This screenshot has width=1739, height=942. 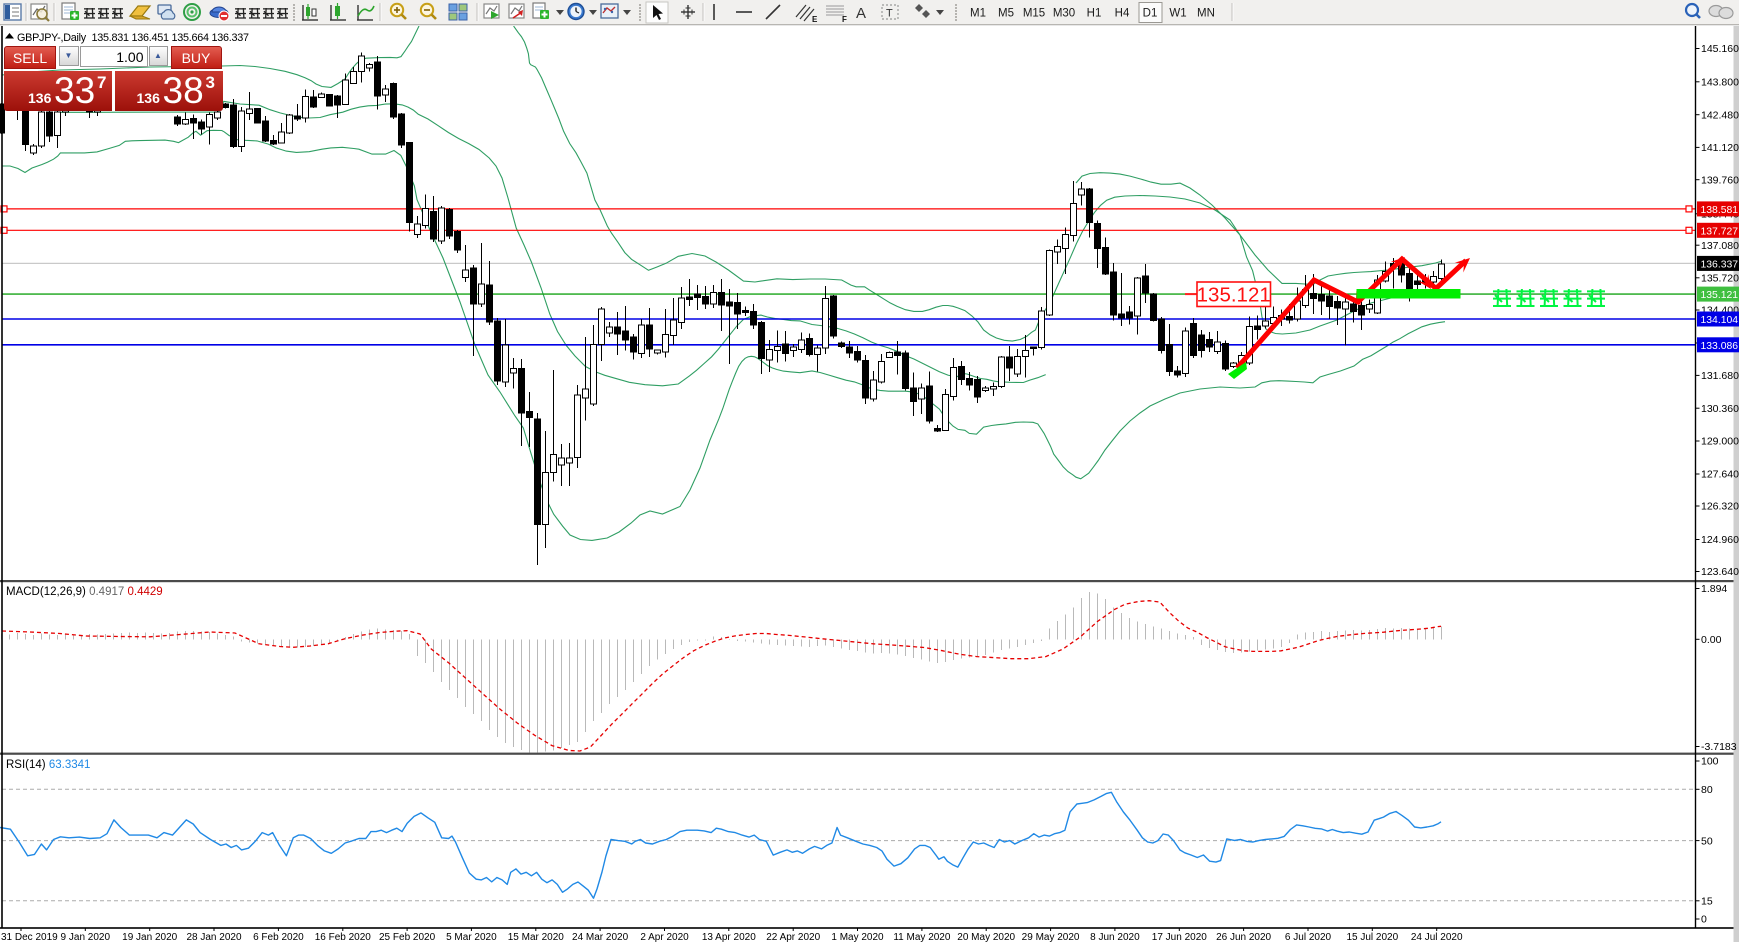 I want to click on svg-text: 124.960, so click(x=1720, y=540).